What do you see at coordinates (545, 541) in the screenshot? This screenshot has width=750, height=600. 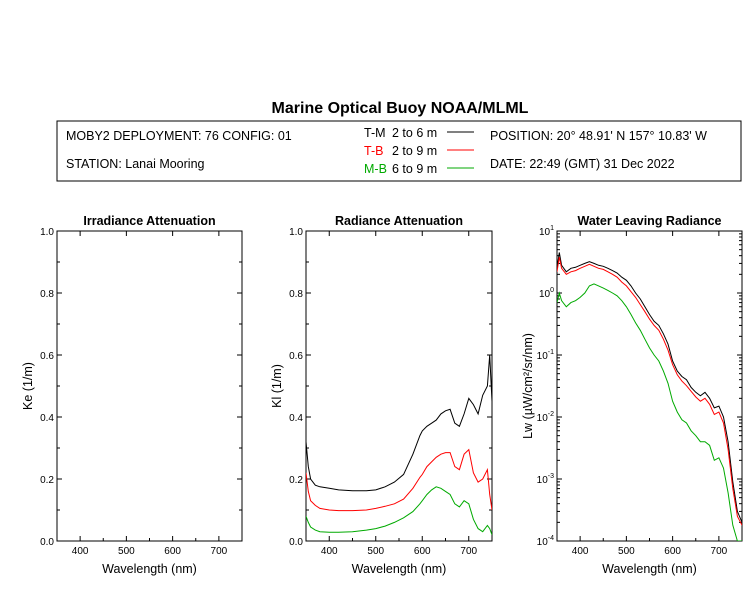 I see `y-tick-label: 10⁻⁴` at bounding box center [545, 541].